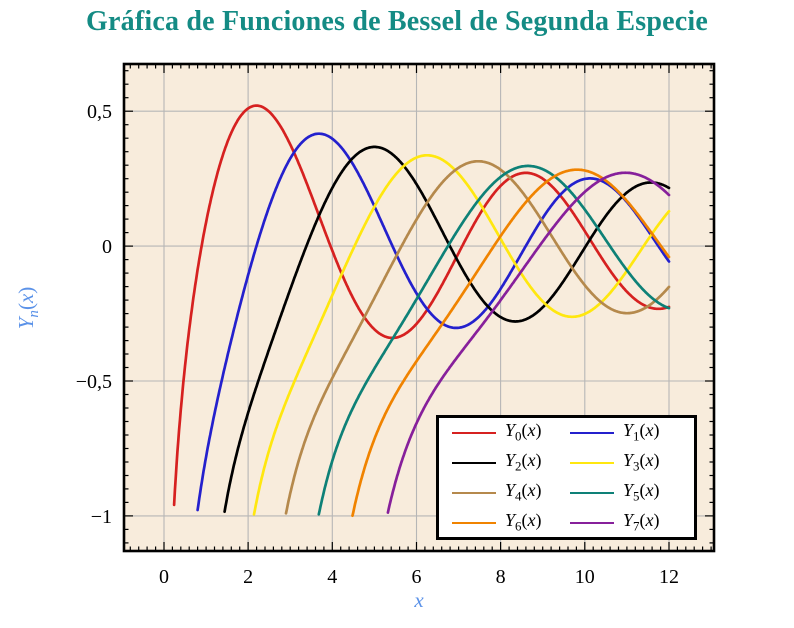 The height and width of the screenshot is (628, 794). I want to click on legend: Y0(x) Y1(x) Y2(x) Y3(x) Y4(x) Y5(x) Y6(x) Y7(x), so click(566, 477).